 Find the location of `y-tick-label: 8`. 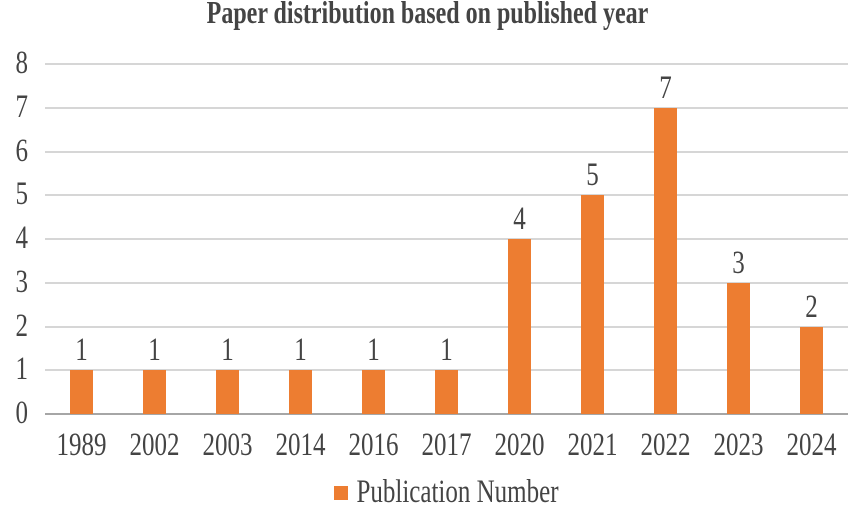

y-tick-label: 8 is located at coordinates (22, 63).